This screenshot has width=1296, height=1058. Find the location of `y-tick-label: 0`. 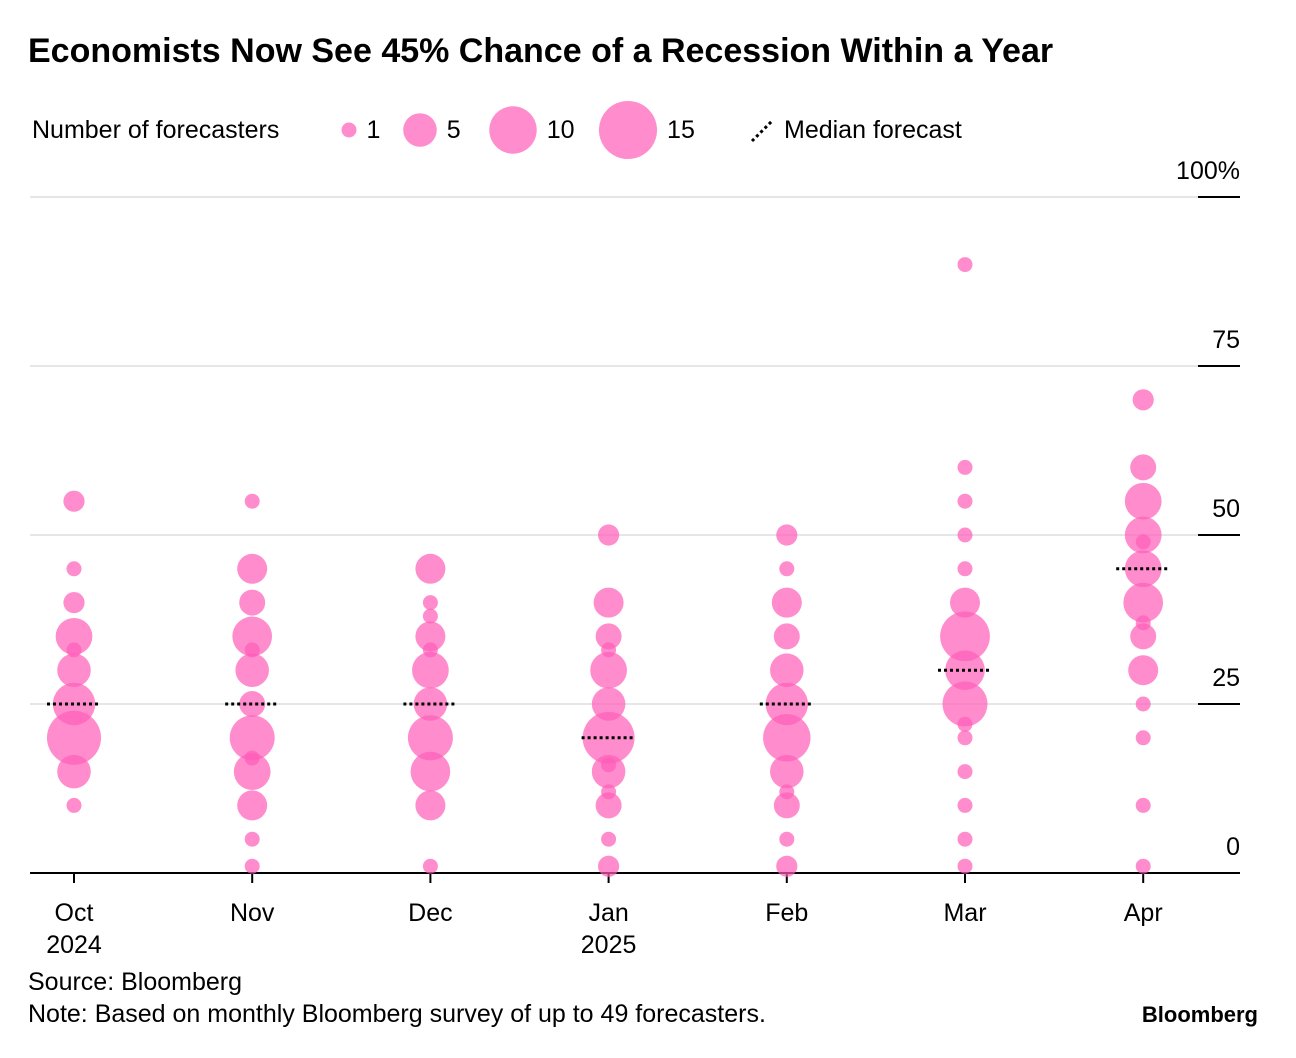

y-tick-label: 0 is located at coordinates (1233, 847).